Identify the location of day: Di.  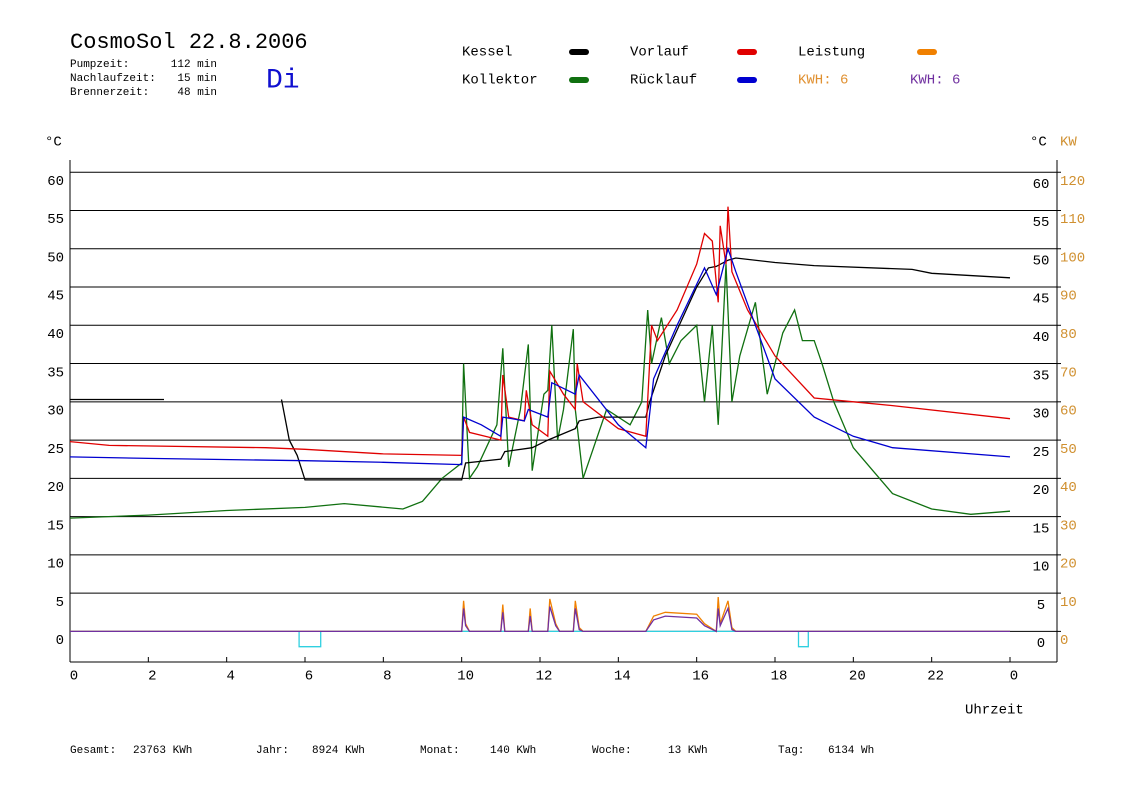
(283, 80).